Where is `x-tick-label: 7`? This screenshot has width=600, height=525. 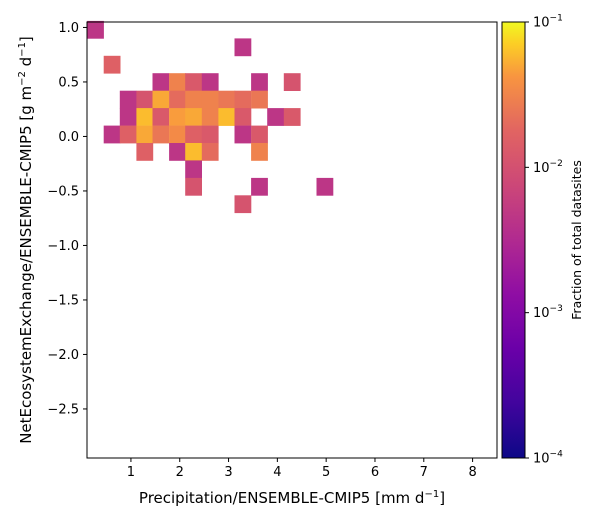 x-tick-label: 7 is located at coordinates (424, 472).